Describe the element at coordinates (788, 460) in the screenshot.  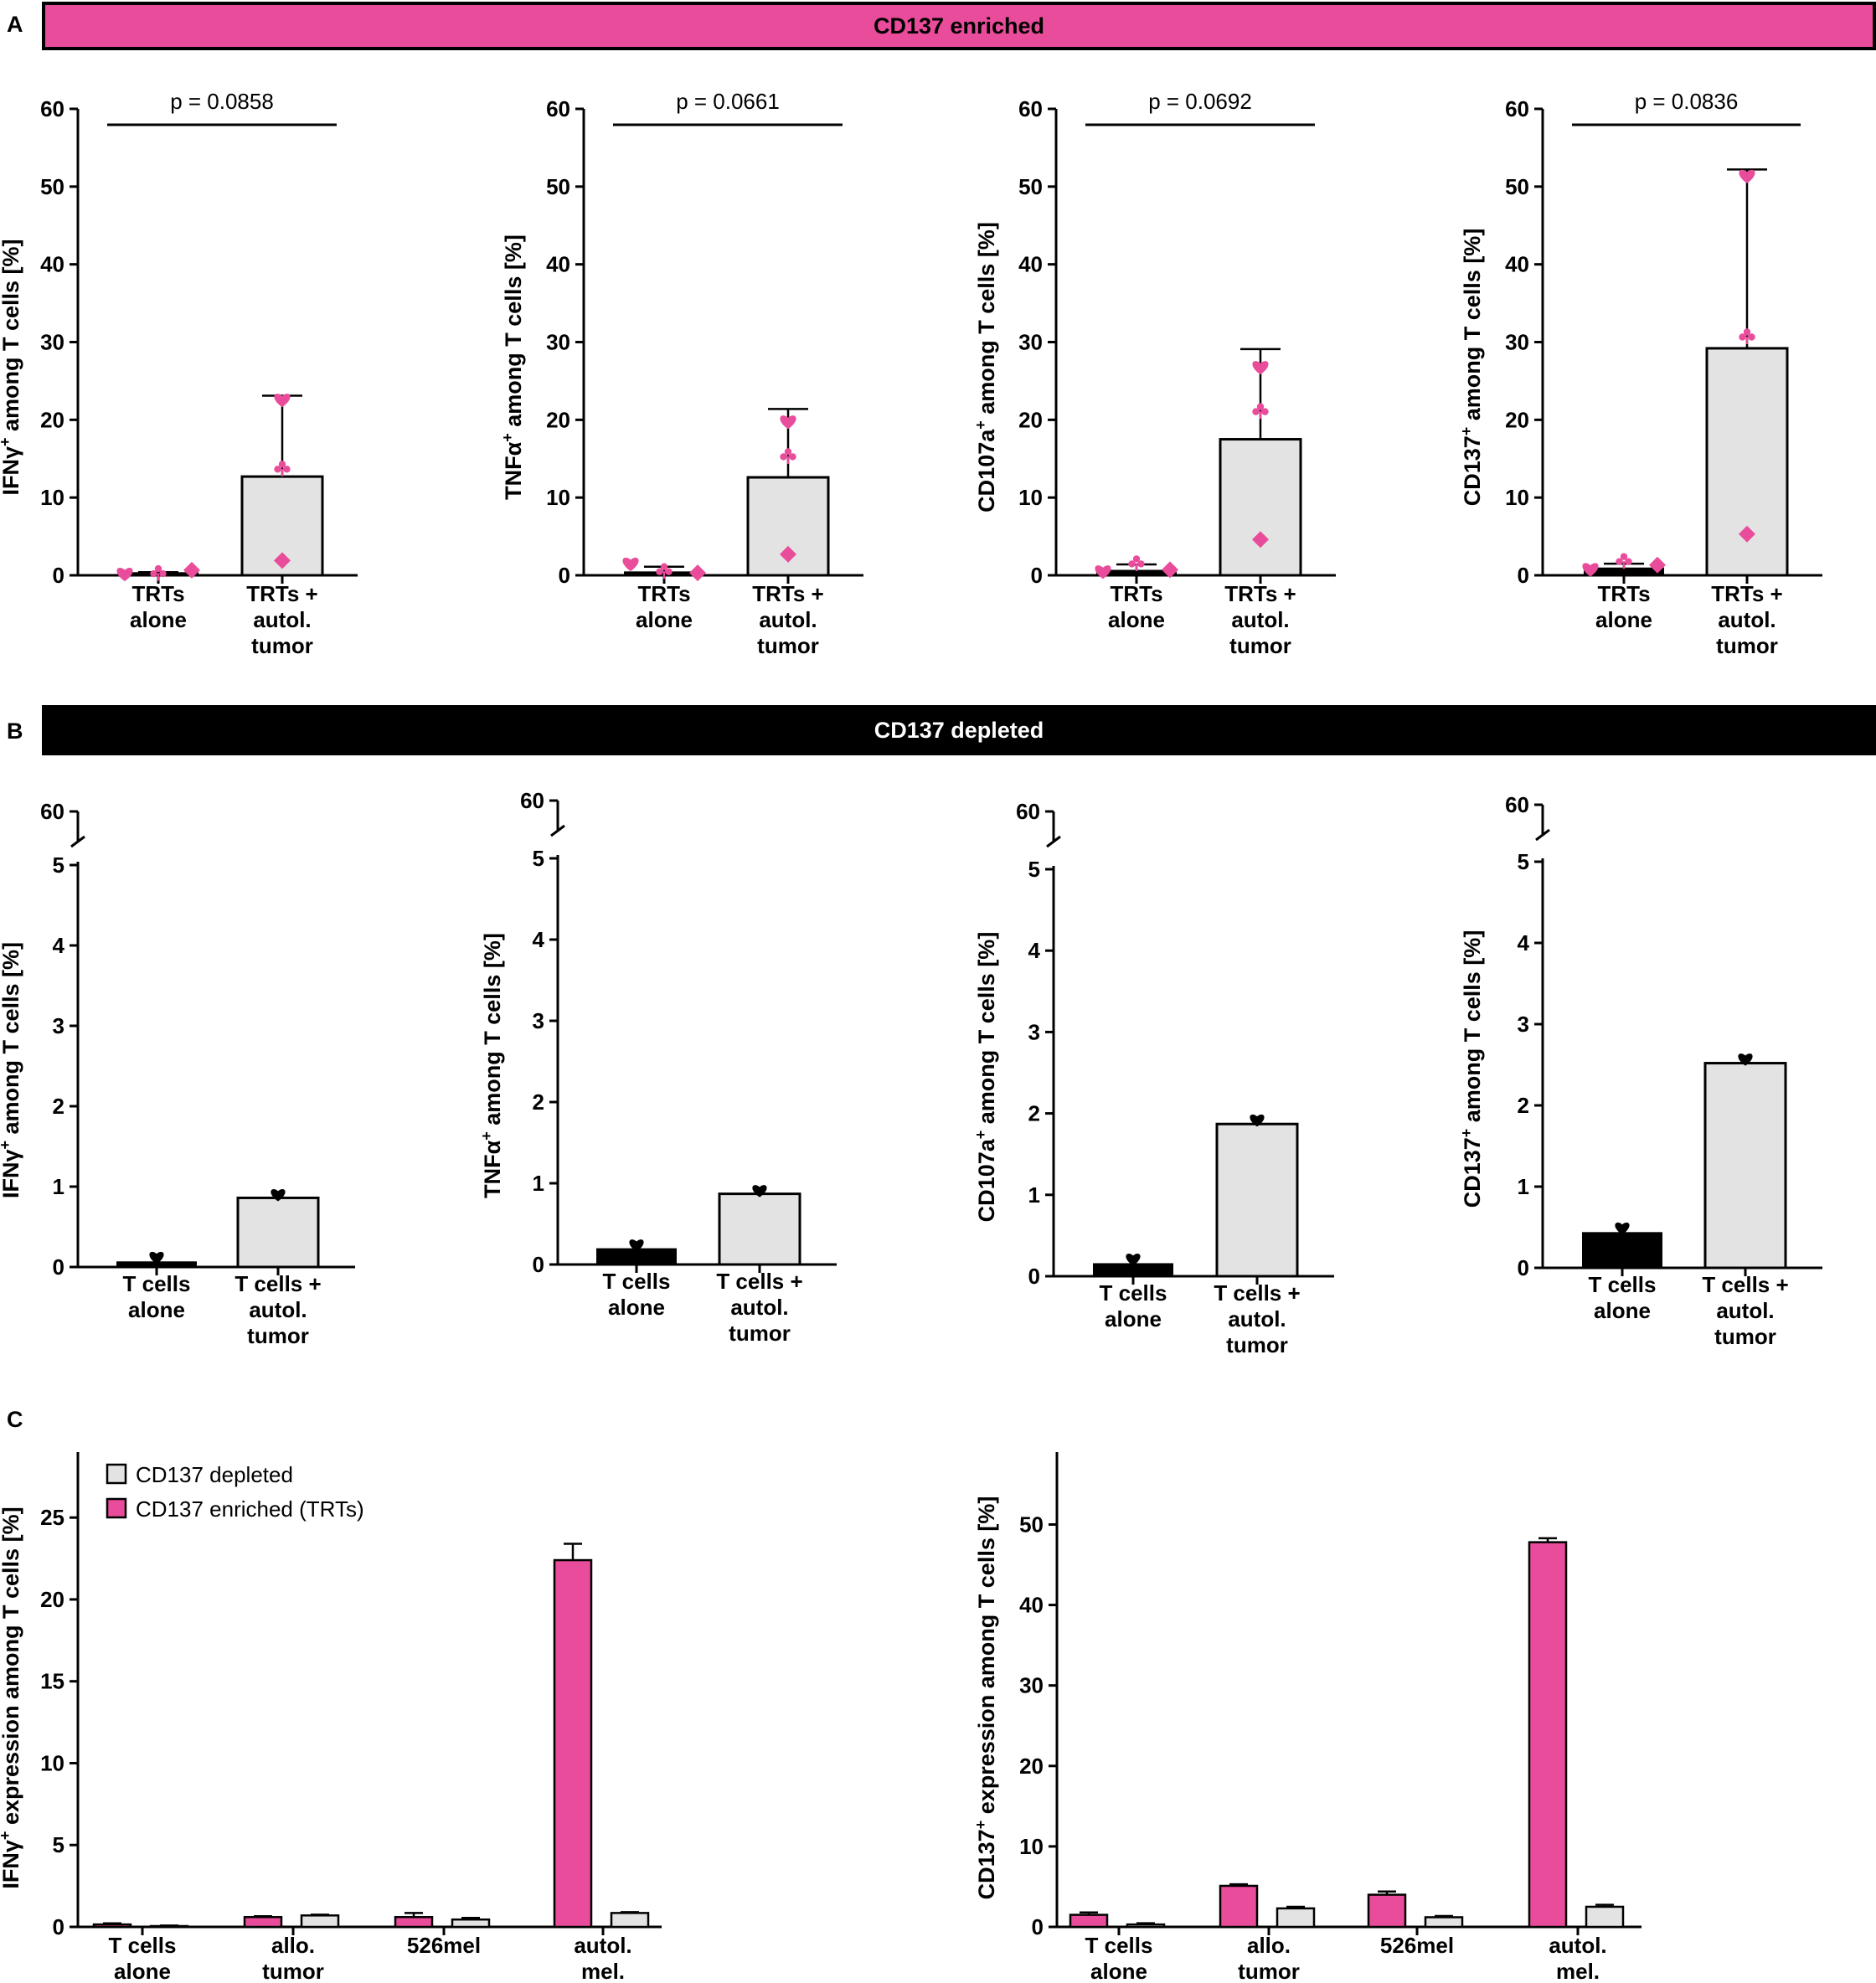
I see `chart-a2-point-b-1-stem` at that location.